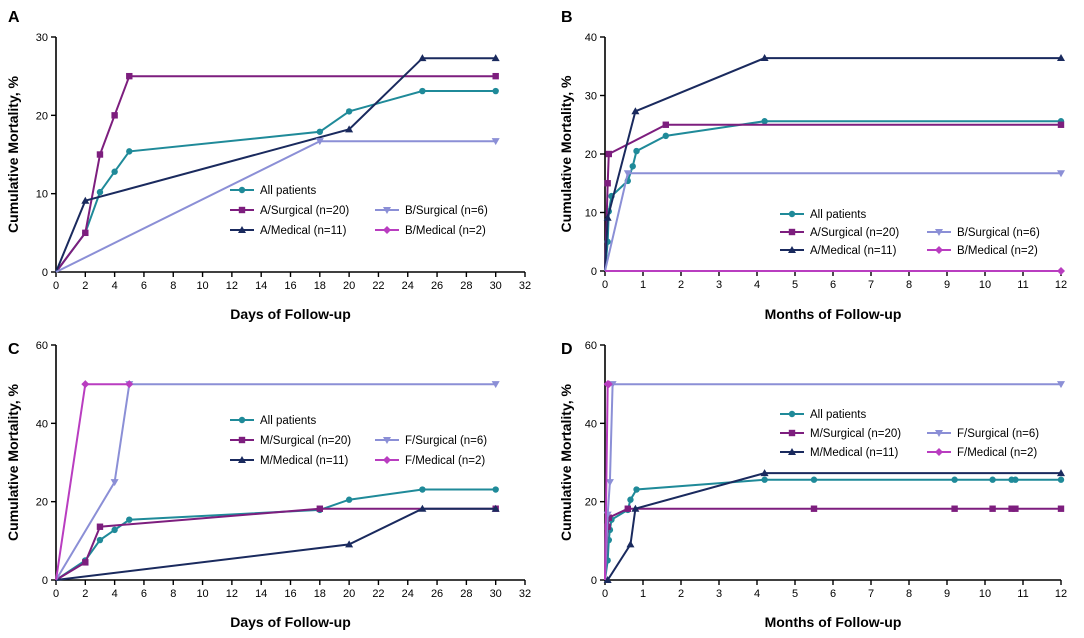 This screenshot has height=638, width=1084. I want to click on legend-label: A/Surgical (n=20), so click(854, 233).